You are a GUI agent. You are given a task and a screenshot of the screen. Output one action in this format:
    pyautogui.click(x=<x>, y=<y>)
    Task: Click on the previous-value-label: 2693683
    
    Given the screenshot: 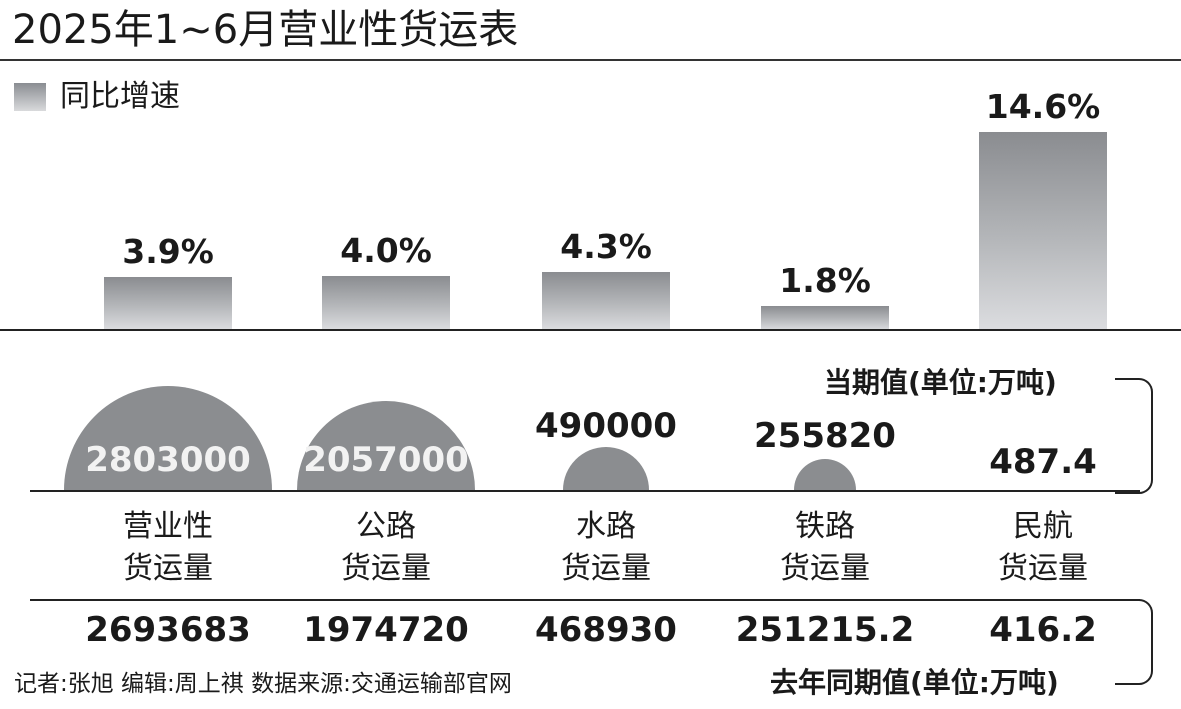 What is the action you would take?
    pyautogui.click(x=168, y=630)
    